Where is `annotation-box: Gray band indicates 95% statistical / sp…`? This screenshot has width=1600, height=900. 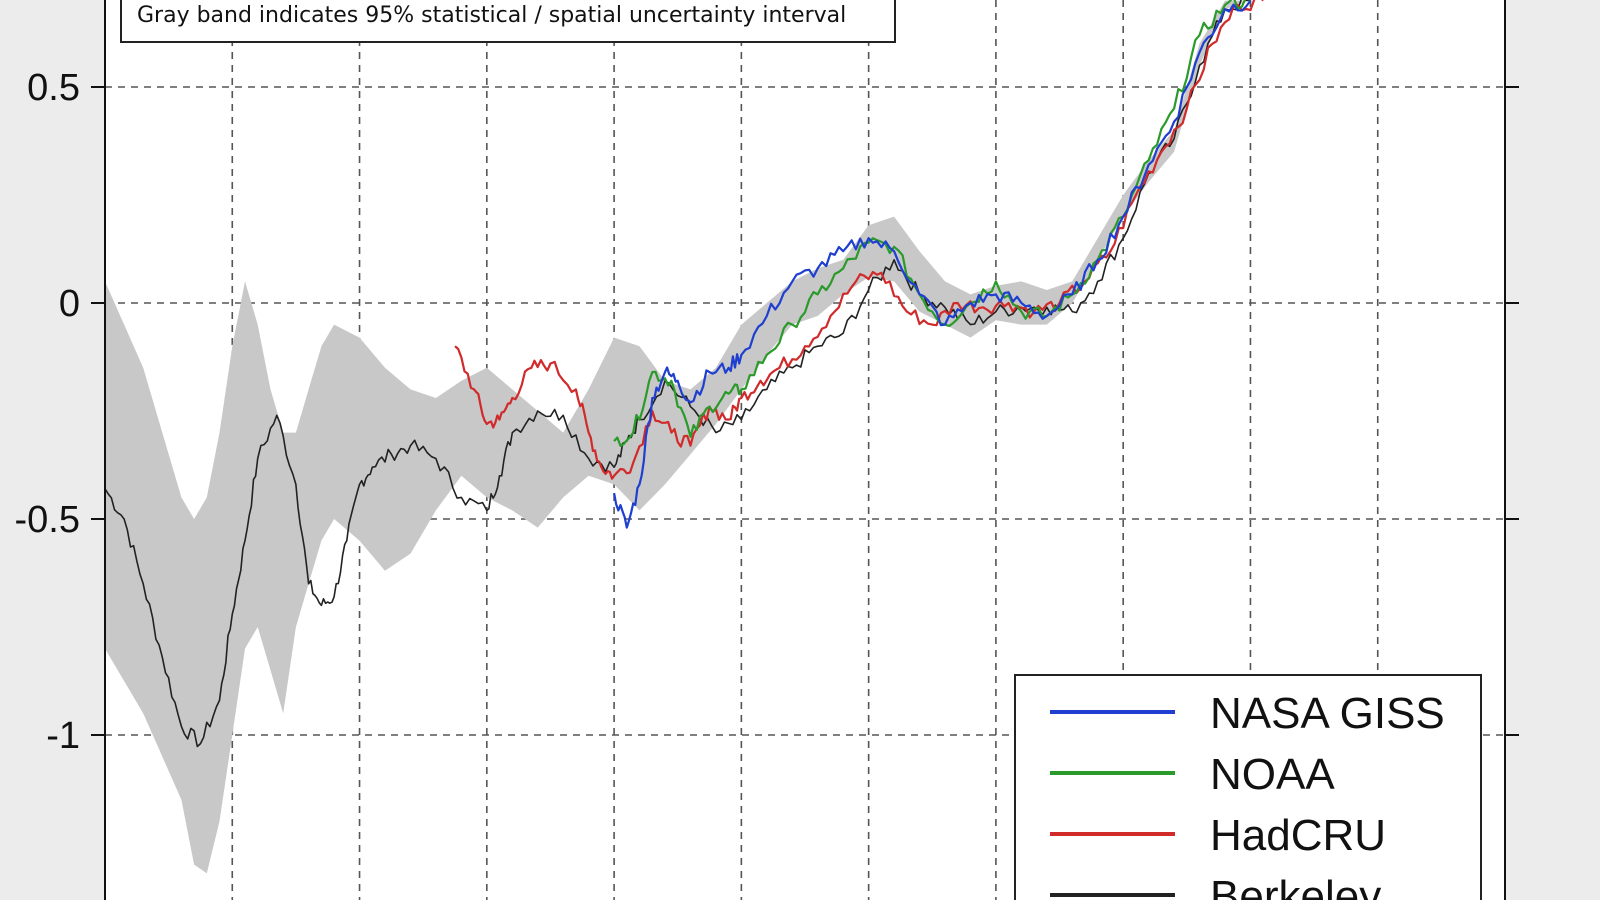
annotation-box: Gray band indicates 95% statistical / sp… is located at coordinates (508, 21).